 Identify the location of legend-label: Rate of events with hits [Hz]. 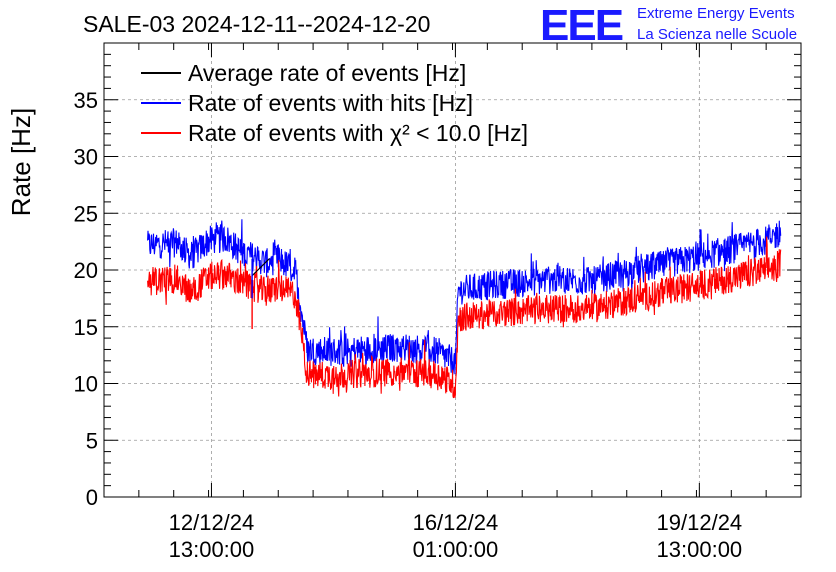
(330, 103).